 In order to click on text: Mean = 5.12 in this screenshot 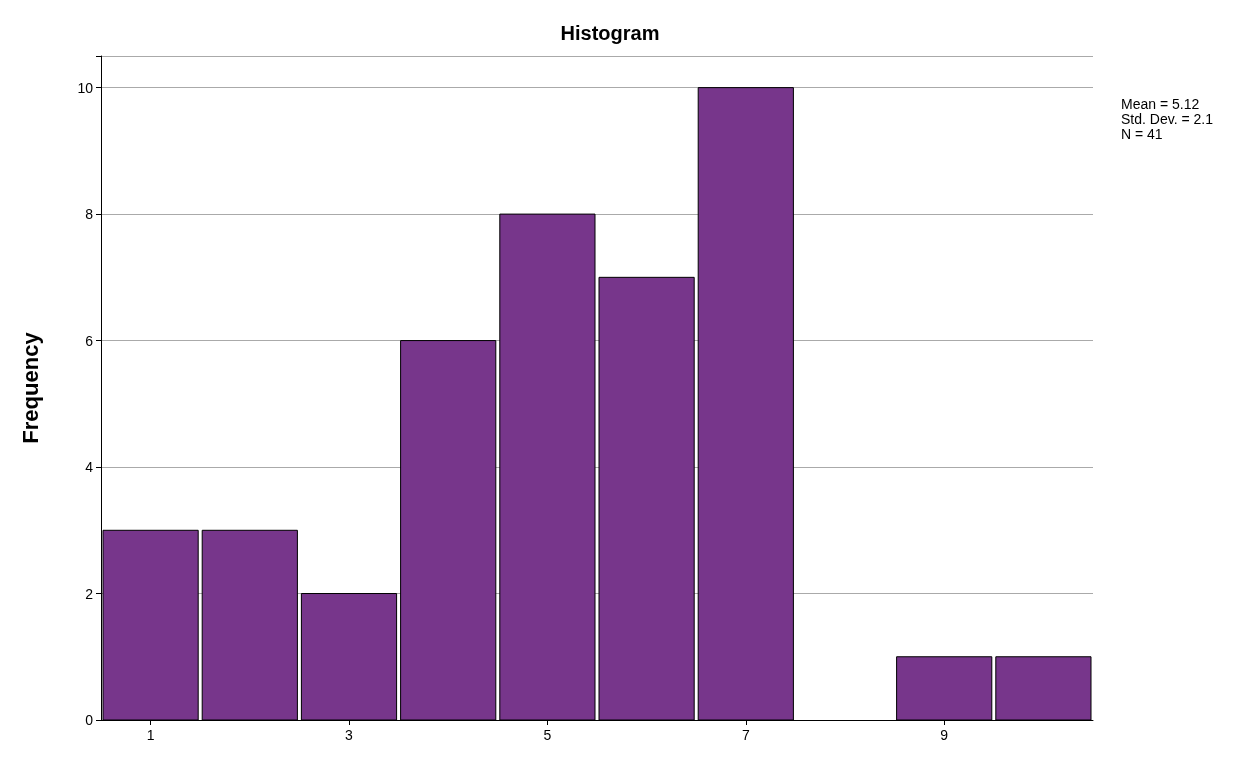, I will do `click(1160, 103)`.